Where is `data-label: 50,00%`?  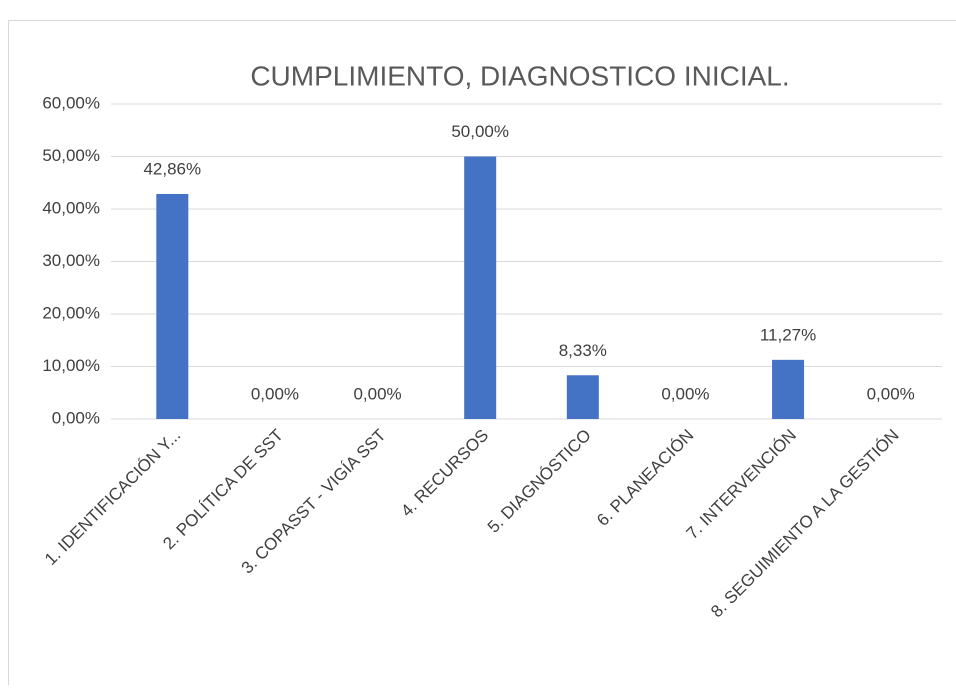
data-label: 50,00% is located at coordinates (480, 131).